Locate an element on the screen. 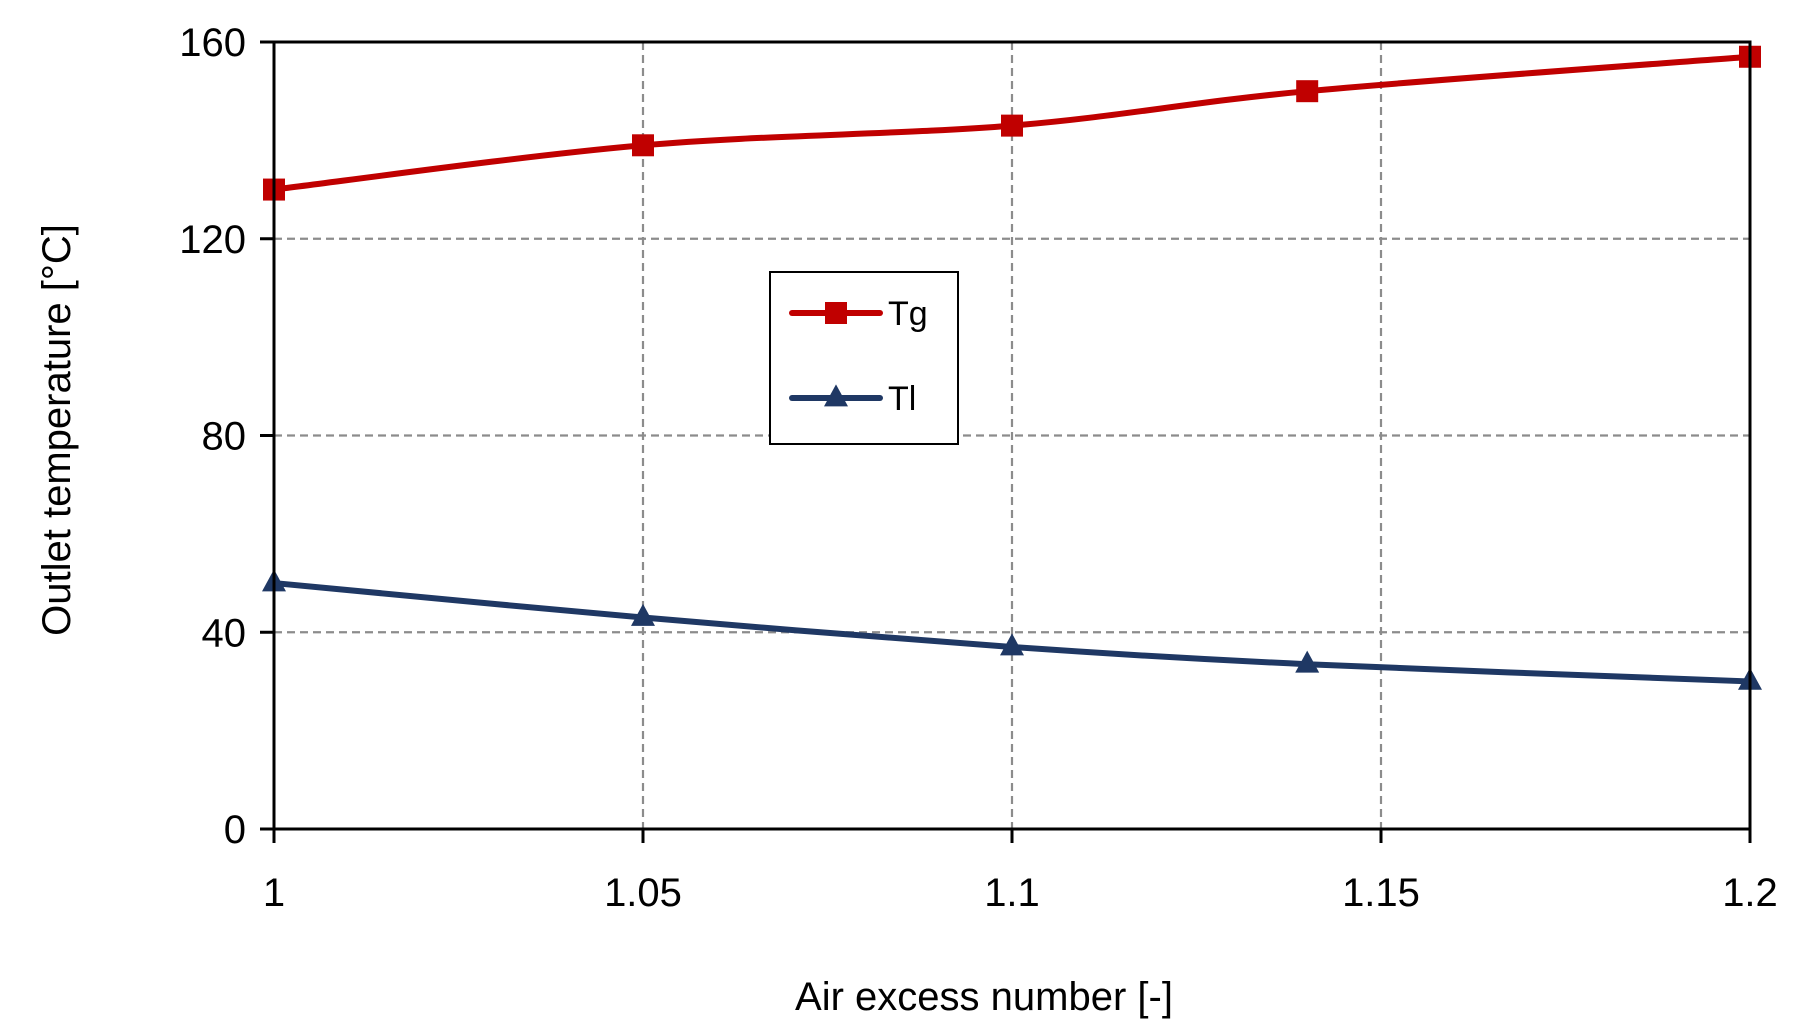 Image resolution: width=1808 pixels, height=1035 pixels. y-tick-label: 0 is located at coordinates (235, 830).